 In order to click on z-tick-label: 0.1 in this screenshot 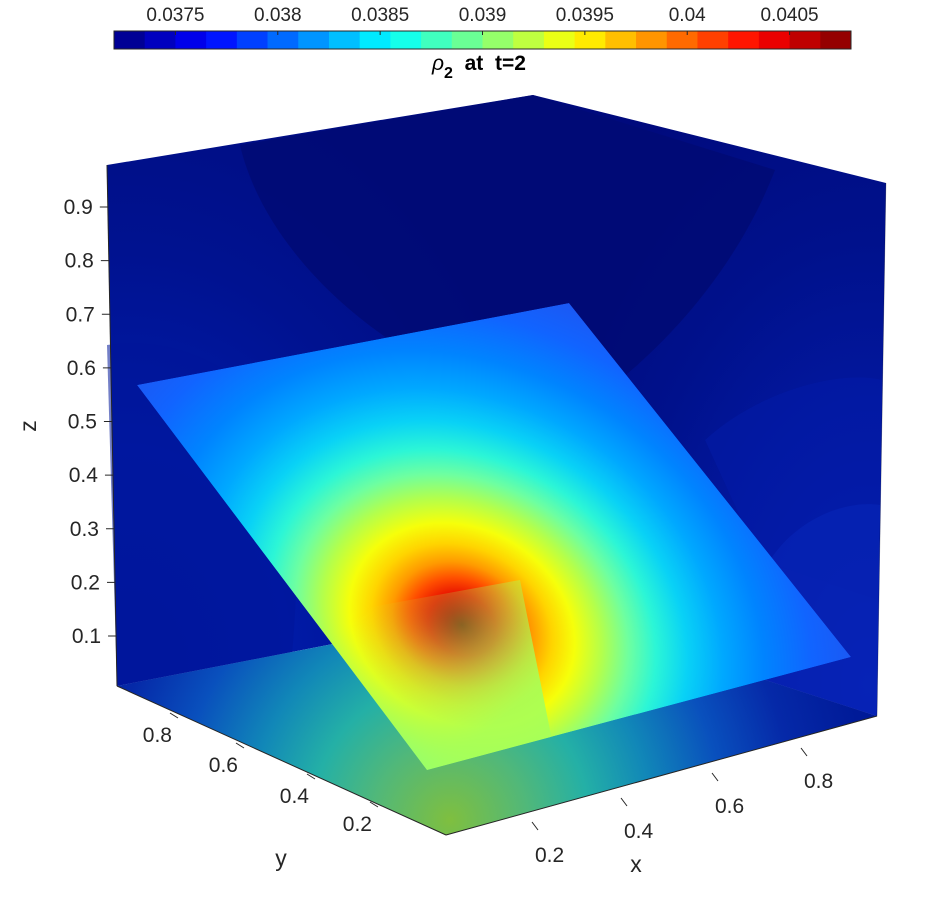, I will do `click(86, 636)`.